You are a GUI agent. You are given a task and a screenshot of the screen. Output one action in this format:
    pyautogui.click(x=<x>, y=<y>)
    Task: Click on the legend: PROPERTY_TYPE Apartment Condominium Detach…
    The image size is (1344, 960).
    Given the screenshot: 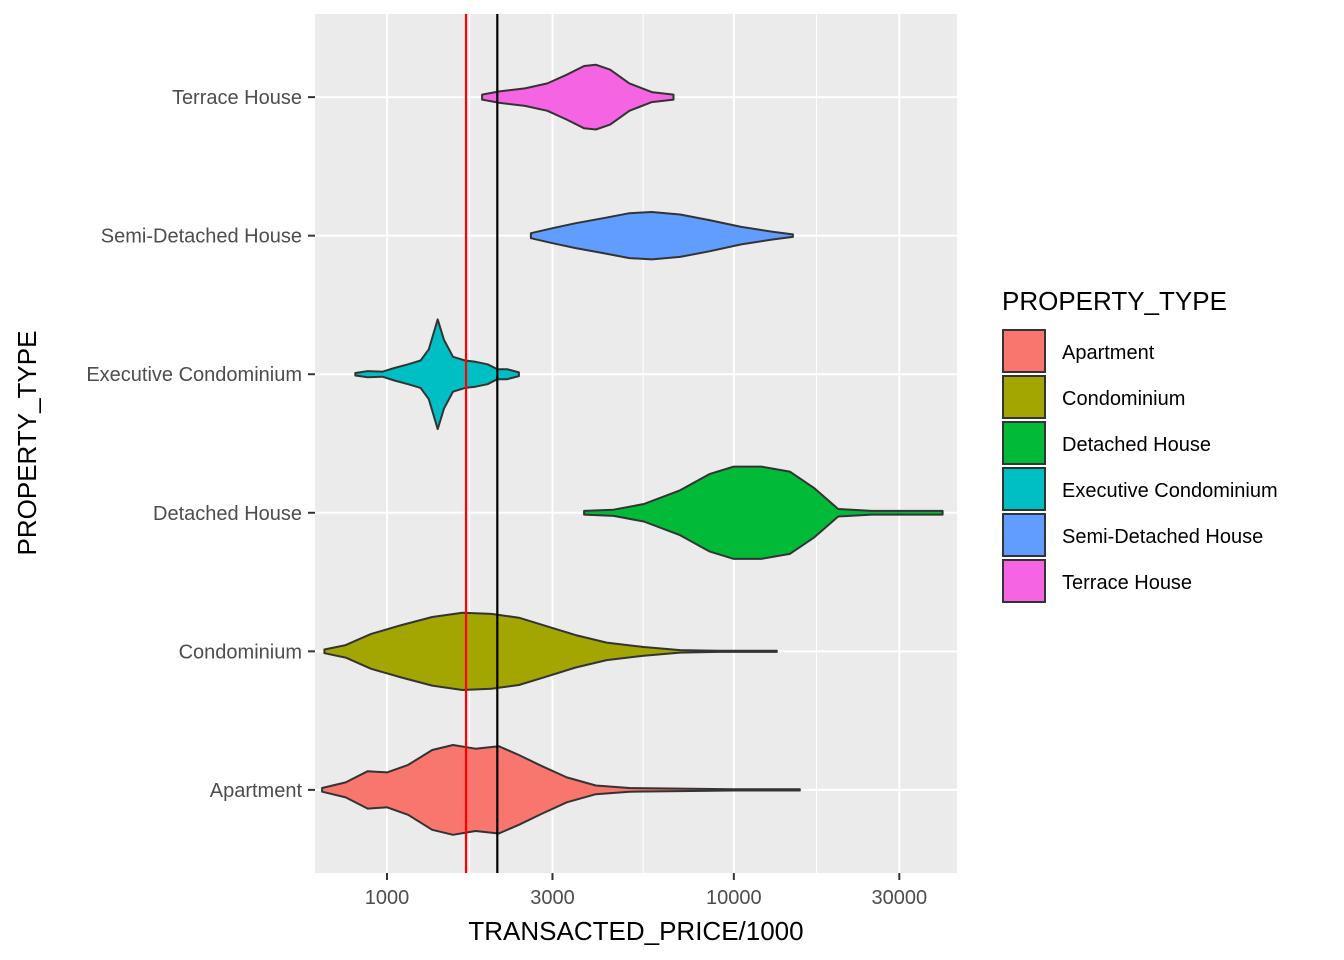 What is the action you would take?
    pyautogui.click(x=1140, y=444)
    